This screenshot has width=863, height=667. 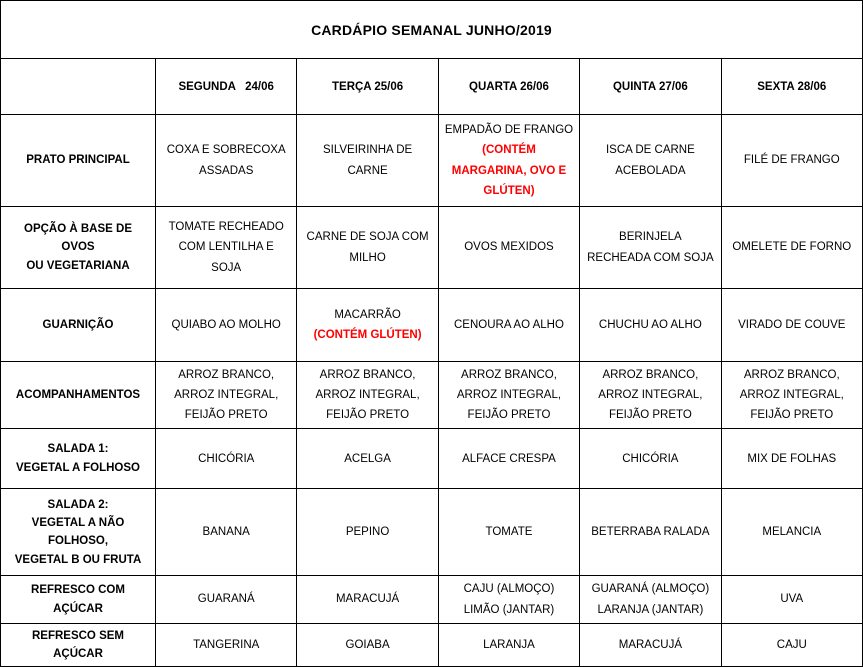 What do you see at coordinates (650, 86) in the screenshot?
I see `day-header-quinta: QUINTA 27/06` at bounding box center [650, 86].